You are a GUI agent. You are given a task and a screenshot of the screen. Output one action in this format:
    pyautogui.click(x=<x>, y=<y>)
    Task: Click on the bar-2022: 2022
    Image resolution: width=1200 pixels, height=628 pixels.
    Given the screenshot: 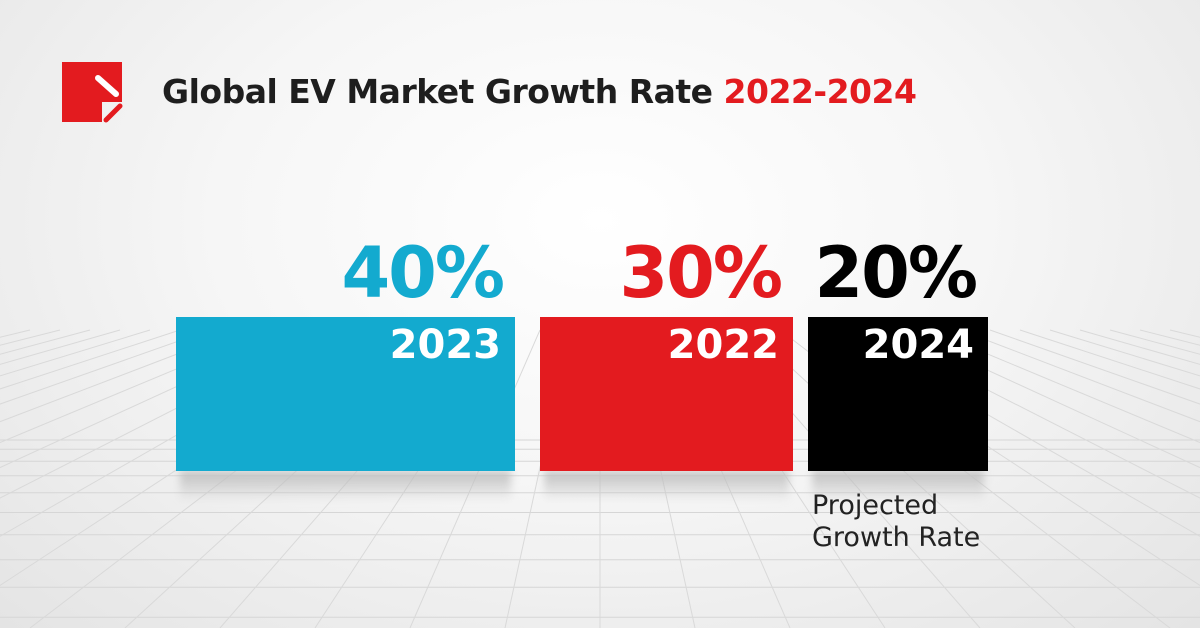 What is the action you would take?
    pyautogui.click(x=666, y=394)
    